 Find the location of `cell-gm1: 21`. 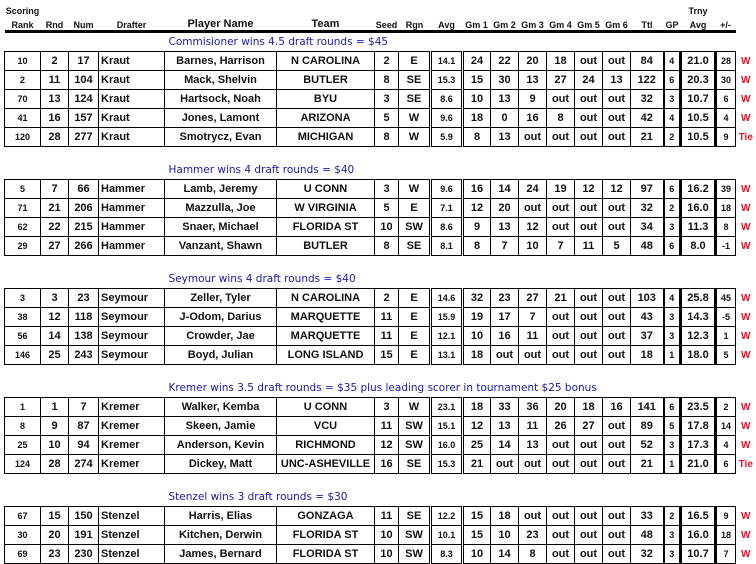

cell-gm1: 21 is located at coordinates (476, 464).